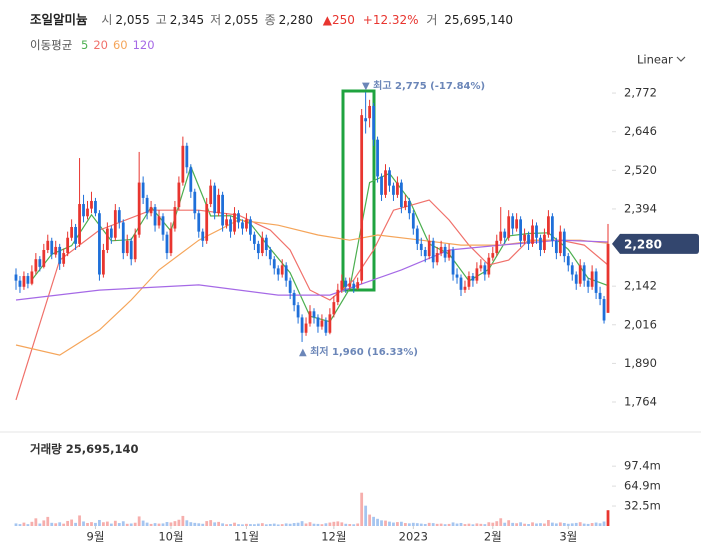 The image size is (701, 551). What do you see at coordinates (170, 537) in the screenshot?
I see `x-tick-label: 10월` at bounding box center [170, 537].